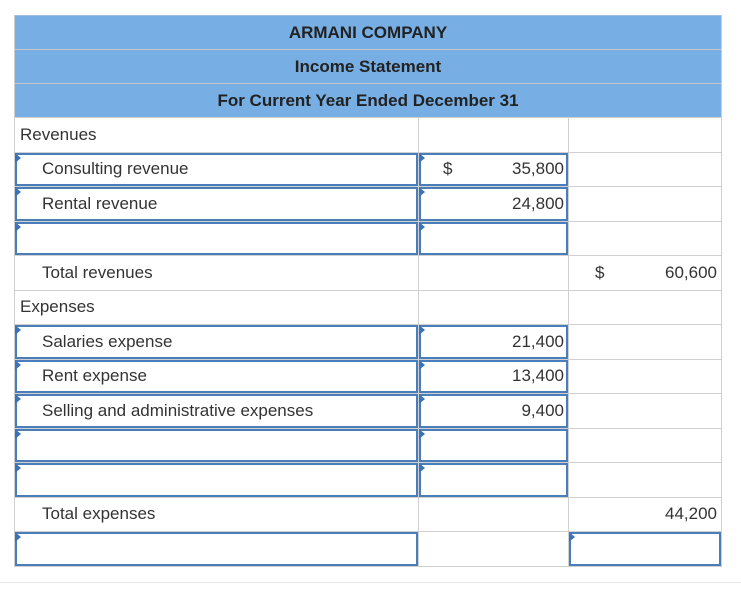 This screenshot has height=597, width=741. I want to click on revenue-row-empty, so click(368, 237).